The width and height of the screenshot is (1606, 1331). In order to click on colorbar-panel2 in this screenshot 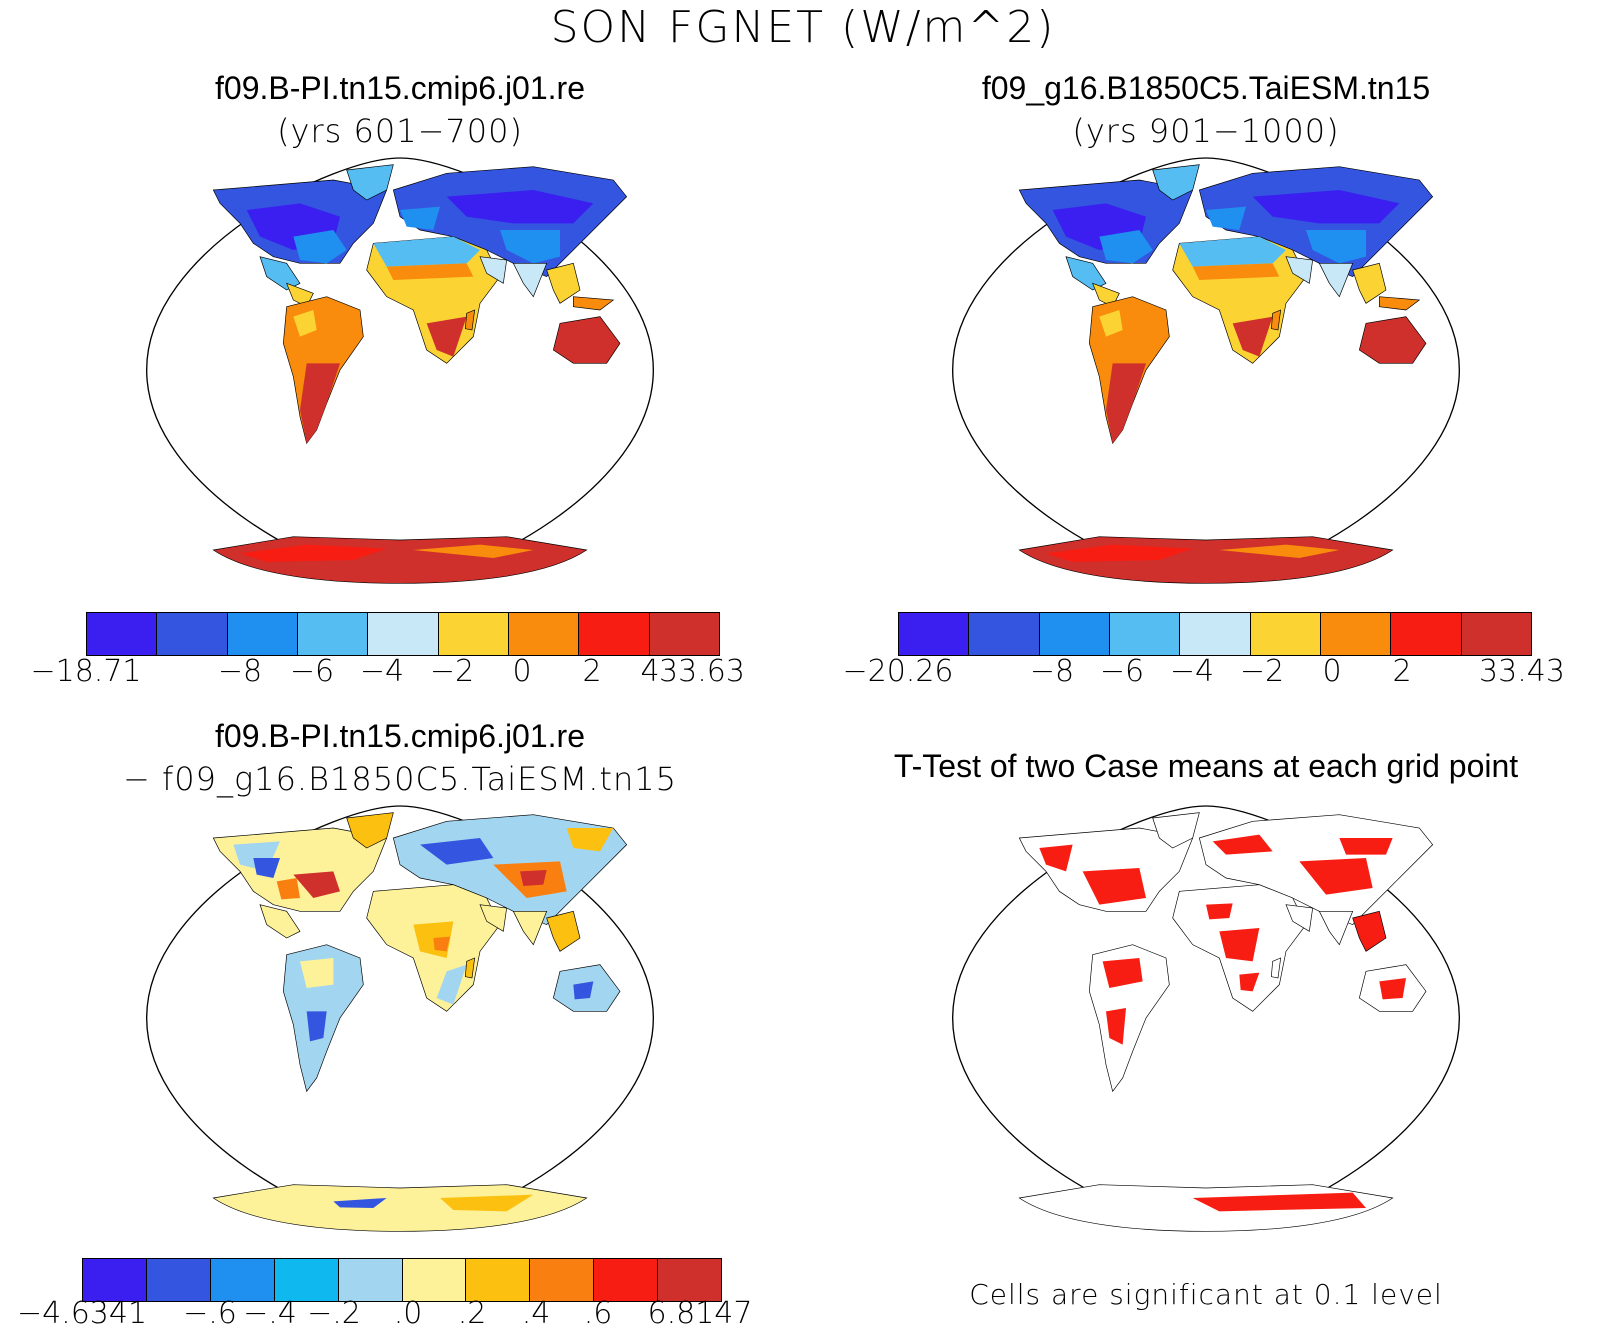, I will do `click(1215, 634)`.